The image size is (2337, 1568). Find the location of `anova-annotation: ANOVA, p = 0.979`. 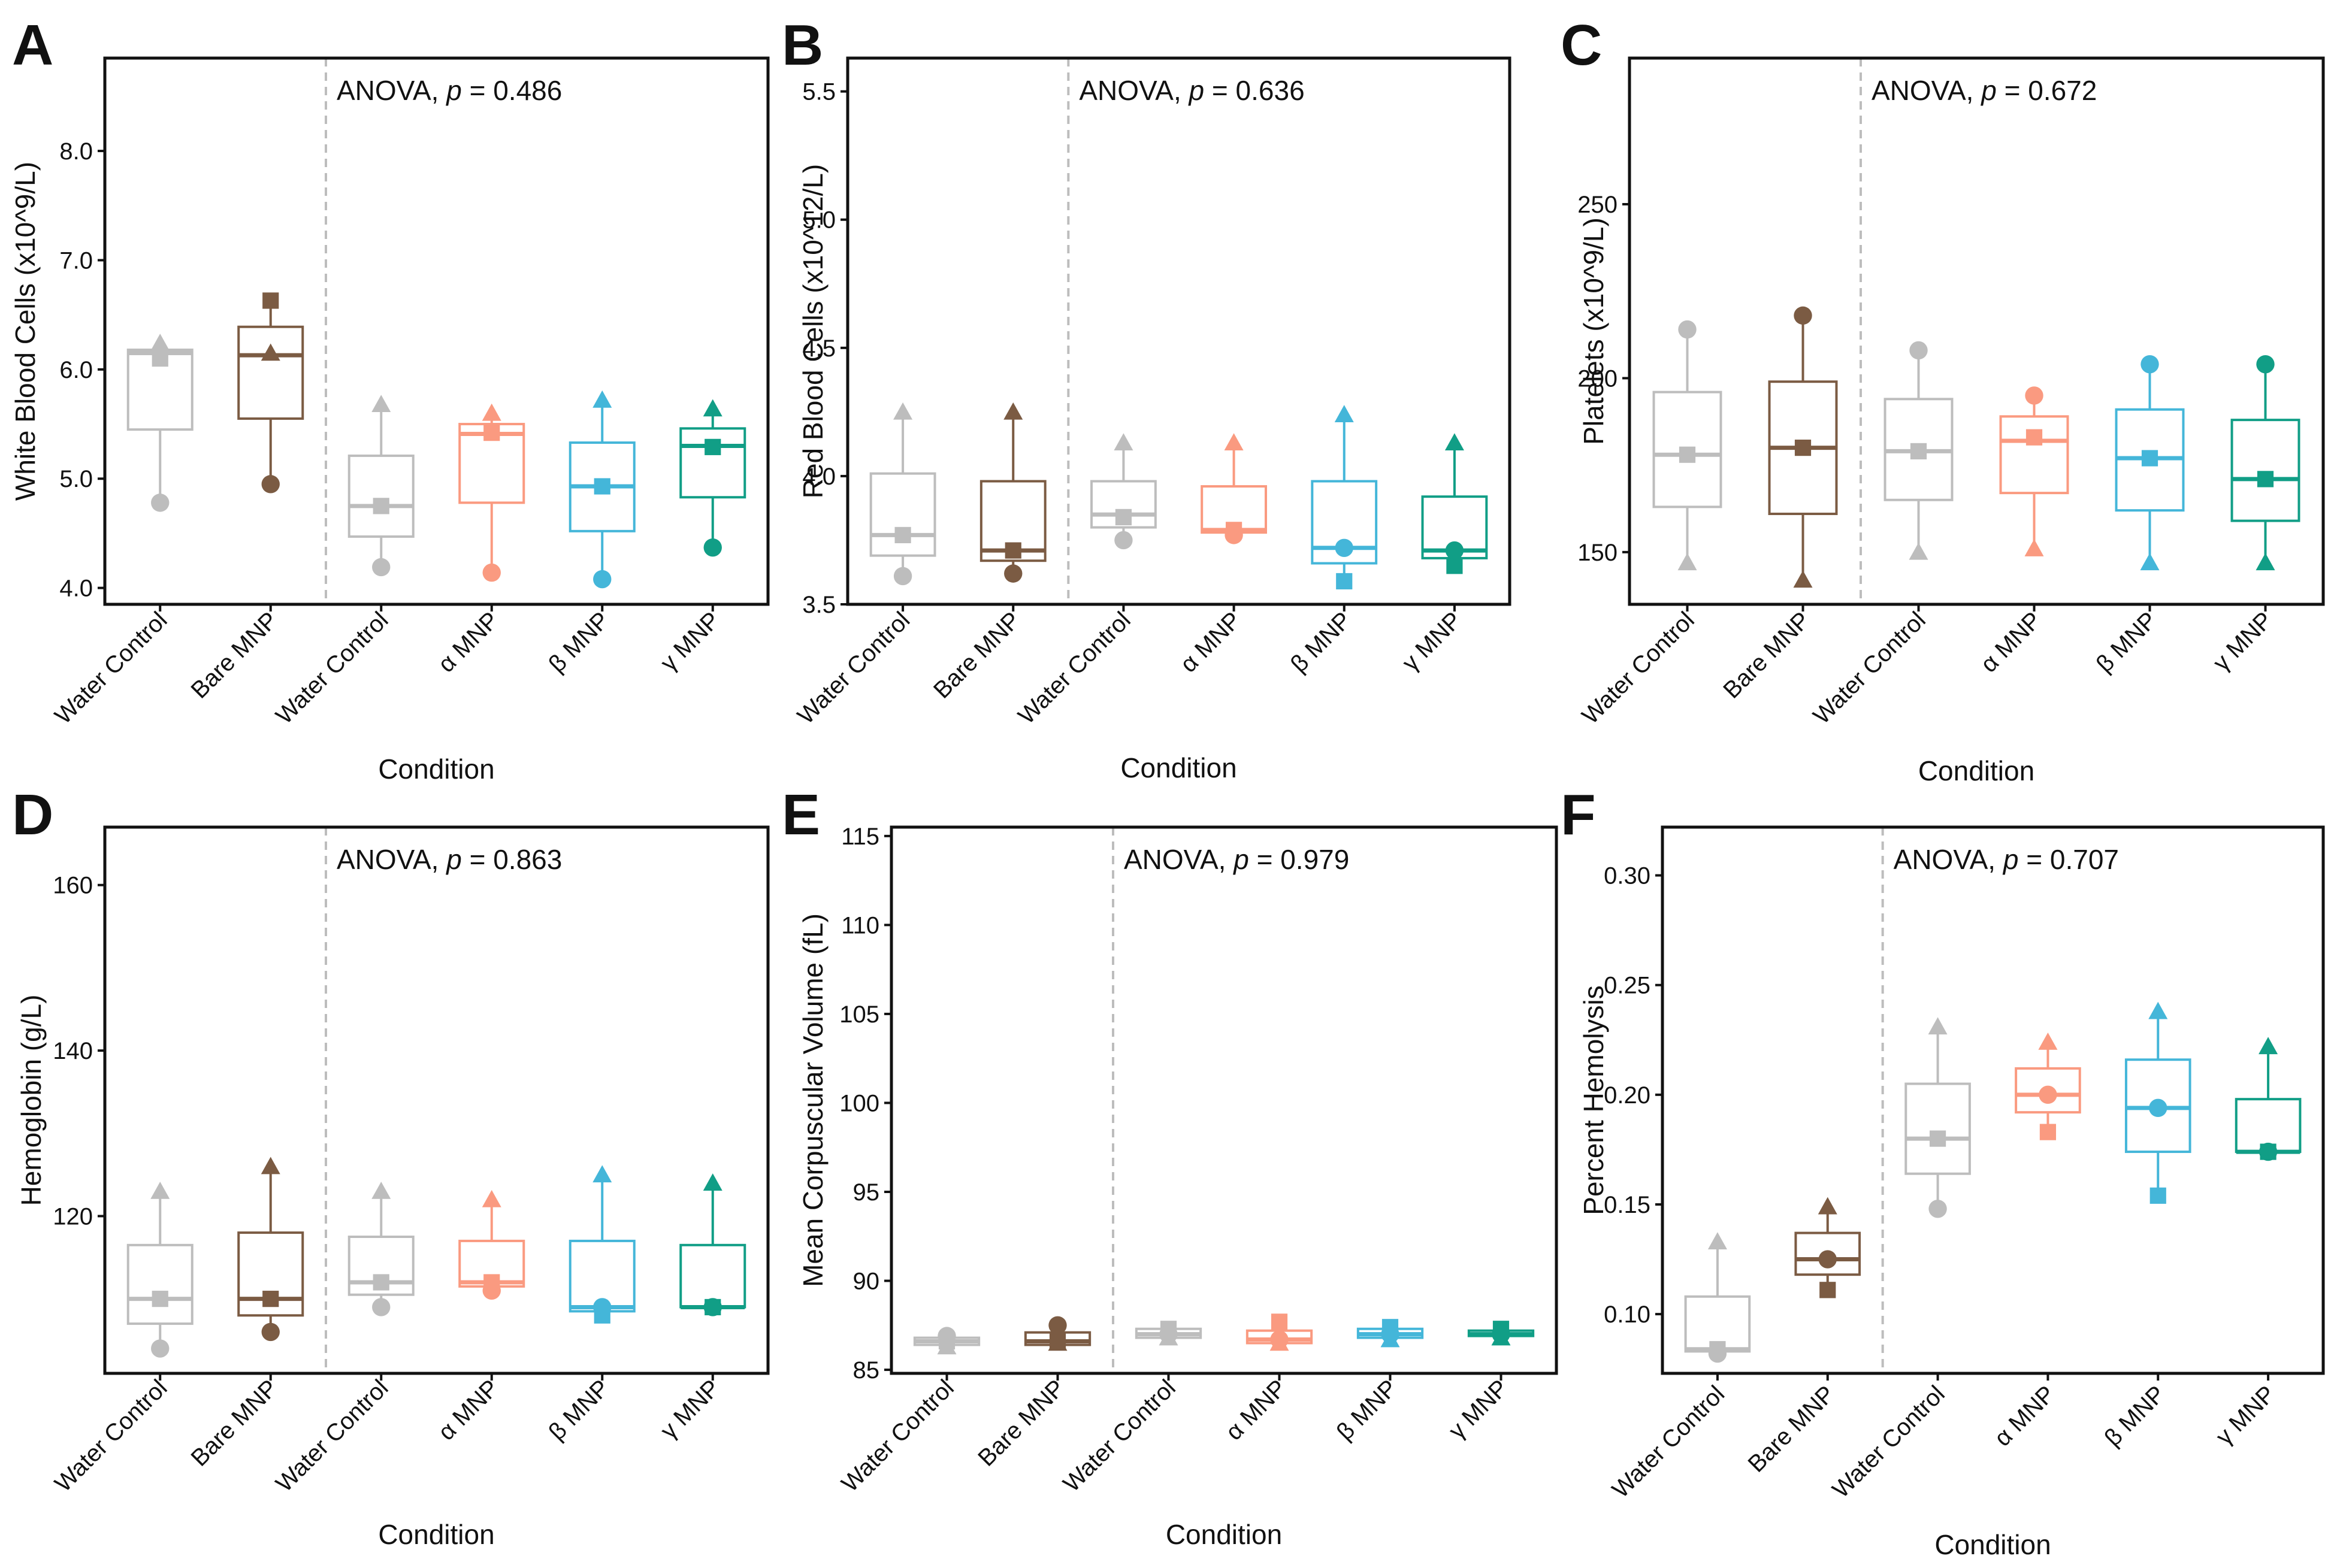

anova-annotation: ANOVA, p = 0.979 is located at coordinates (1236, 859).